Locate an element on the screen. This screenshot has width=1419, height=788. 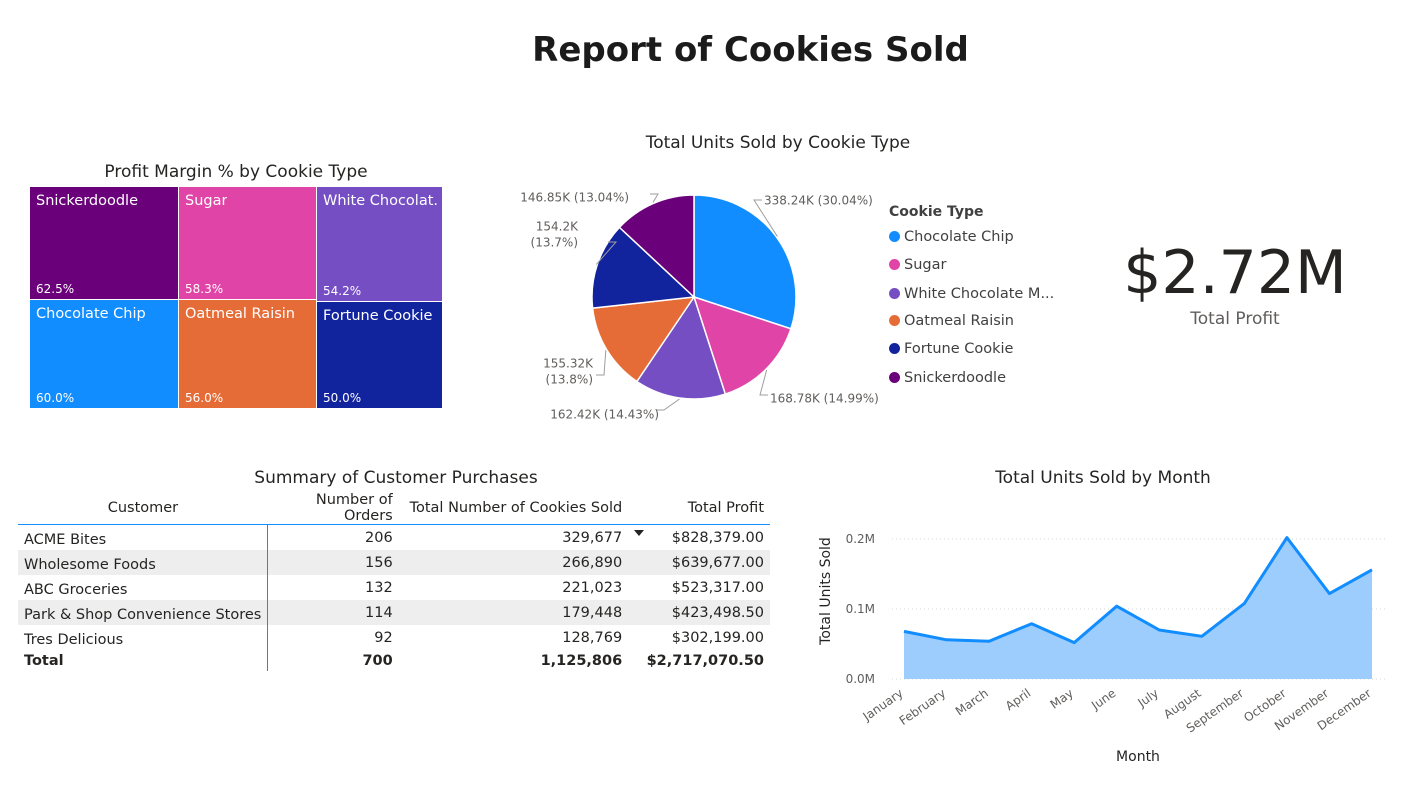
col-header-cookies-sold-label: Total Number of Cookies Sold is located at coordinates (516, 508).